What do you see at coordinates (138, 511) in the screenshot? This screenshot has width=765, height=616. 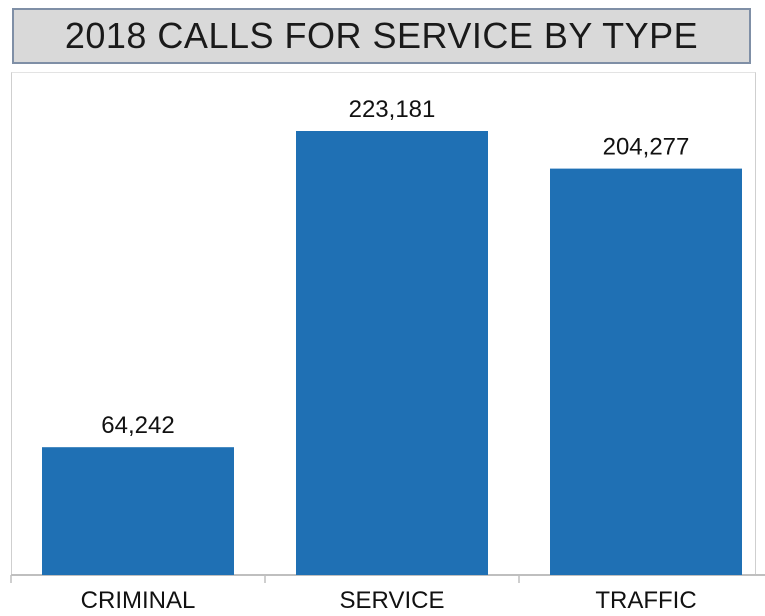 I see `bar-criminal` at bounding box center [138, 511].